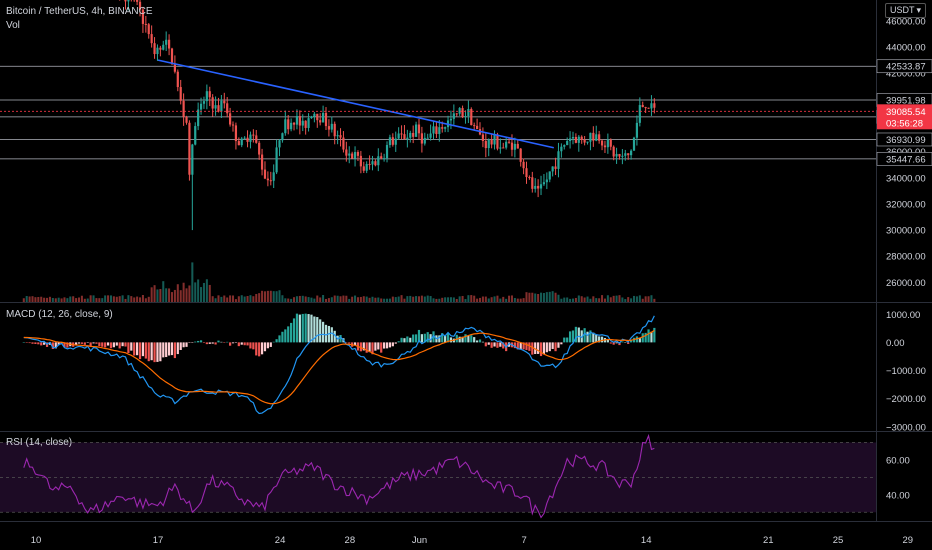  I want to click on currency-selector: USDT ▾, so click(905, 10).